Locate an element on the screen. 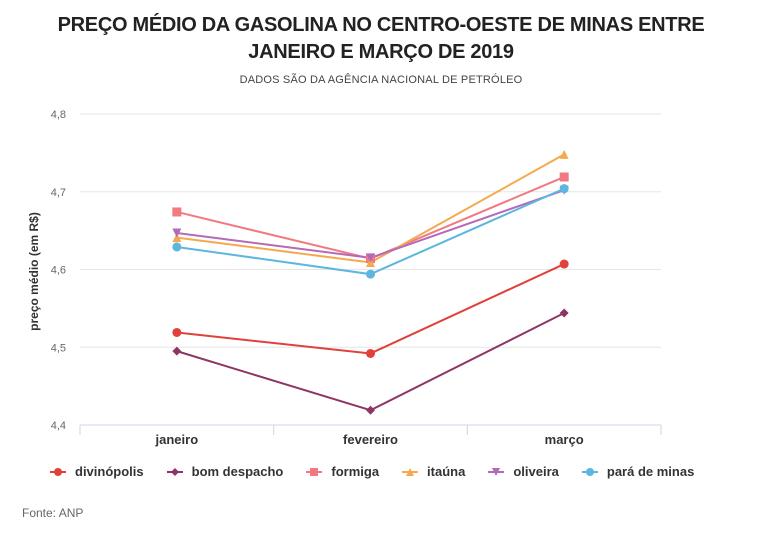  legend-item: oliveira is located at coordinates (523, 471).